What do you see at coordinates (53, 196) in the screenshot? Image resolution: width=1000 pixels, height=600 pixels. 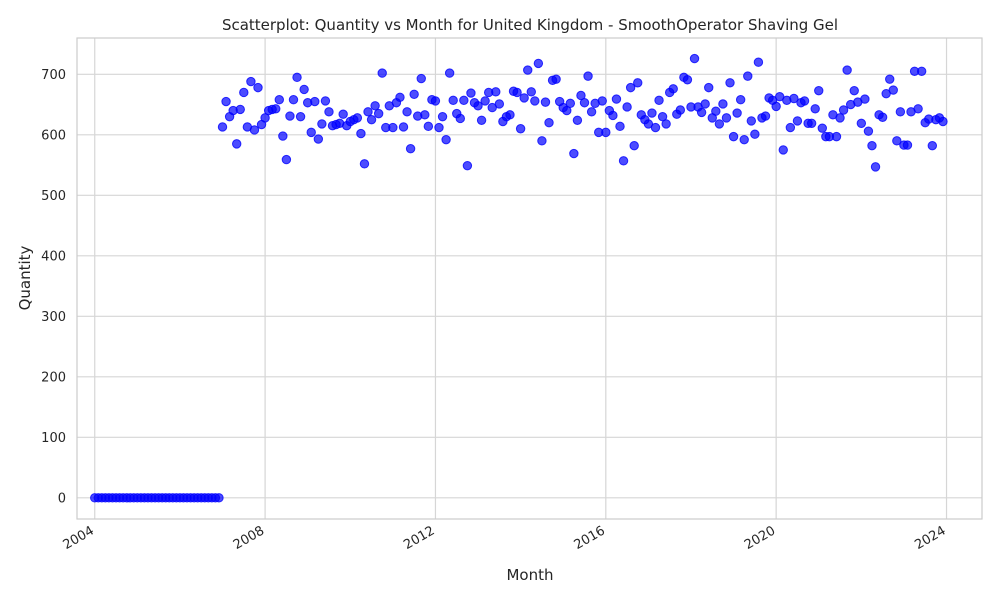 I see `y-tick-label: 500` at bounding box center [53, 196].